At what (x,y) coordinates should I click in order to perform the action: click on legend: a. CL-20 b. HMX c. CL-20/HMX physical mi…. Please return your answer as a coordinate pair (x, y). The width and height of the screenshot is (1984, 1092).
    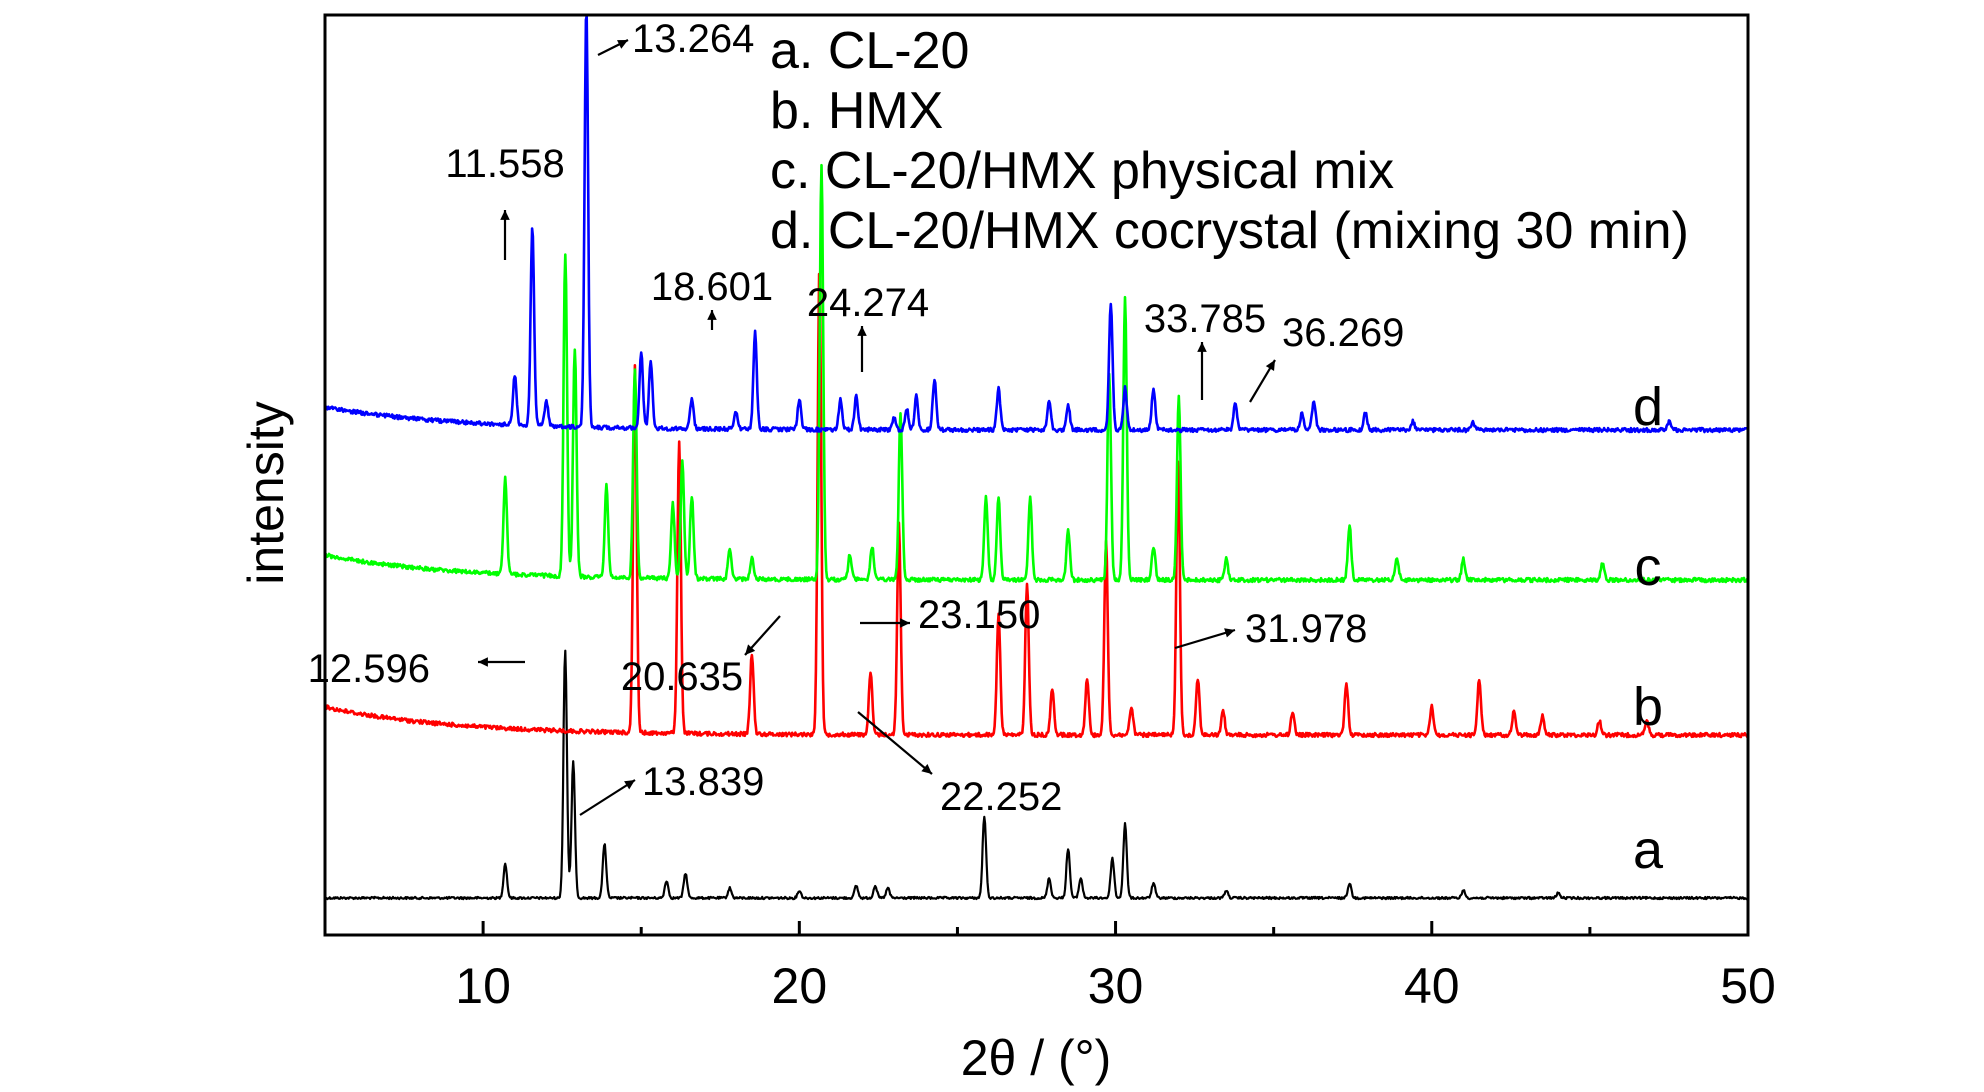
    Looking at the image, I should click on (1229, 141).